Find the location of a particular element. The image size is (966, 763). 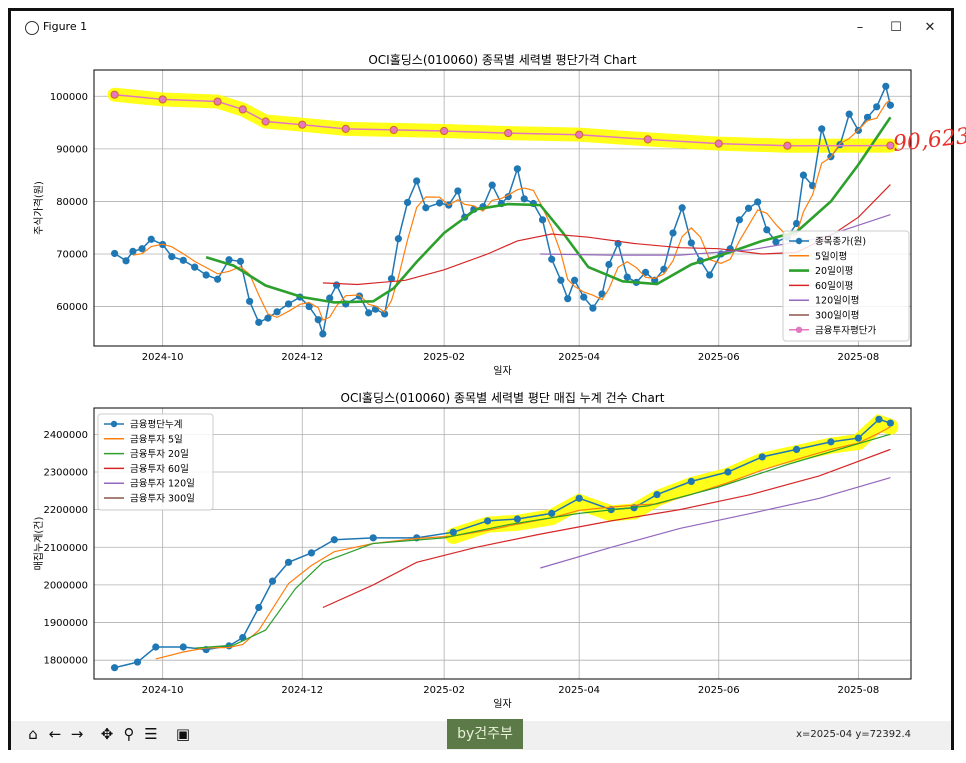

y-tick-label: 2400000 is located at coordinates (65, 435).